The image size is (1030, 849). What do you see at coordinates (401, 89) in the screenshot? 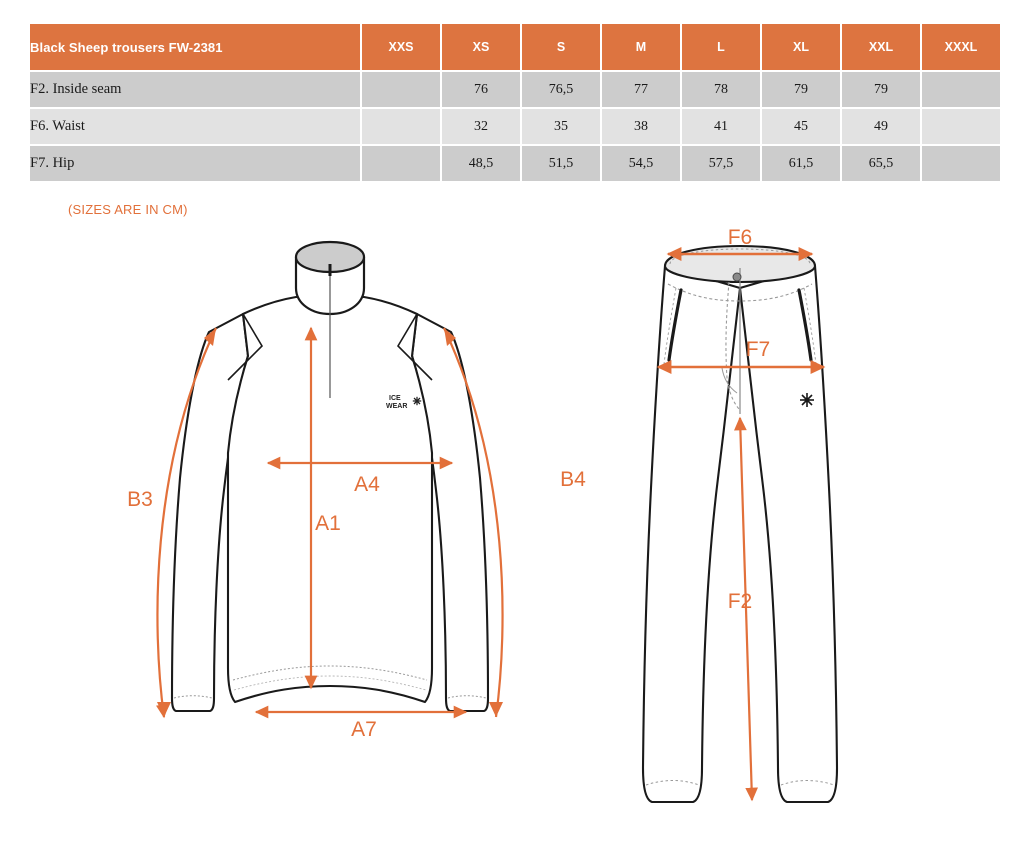
I see `cell-inside-seam-xxs` at bounding box center [401, 89].